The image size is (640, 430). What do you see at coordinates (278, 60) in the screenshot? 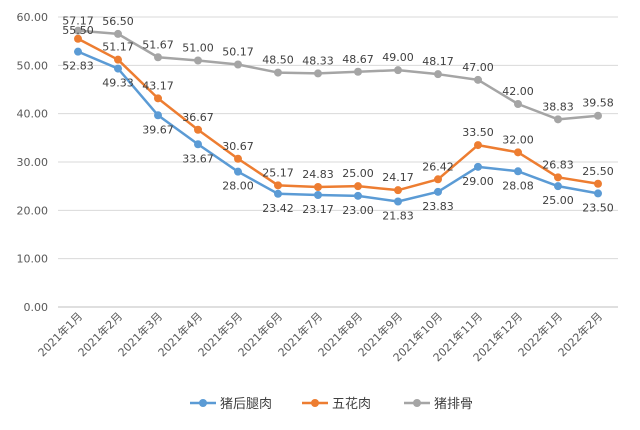
I see `data-label: 48.50` at bounding box center [278, 60].